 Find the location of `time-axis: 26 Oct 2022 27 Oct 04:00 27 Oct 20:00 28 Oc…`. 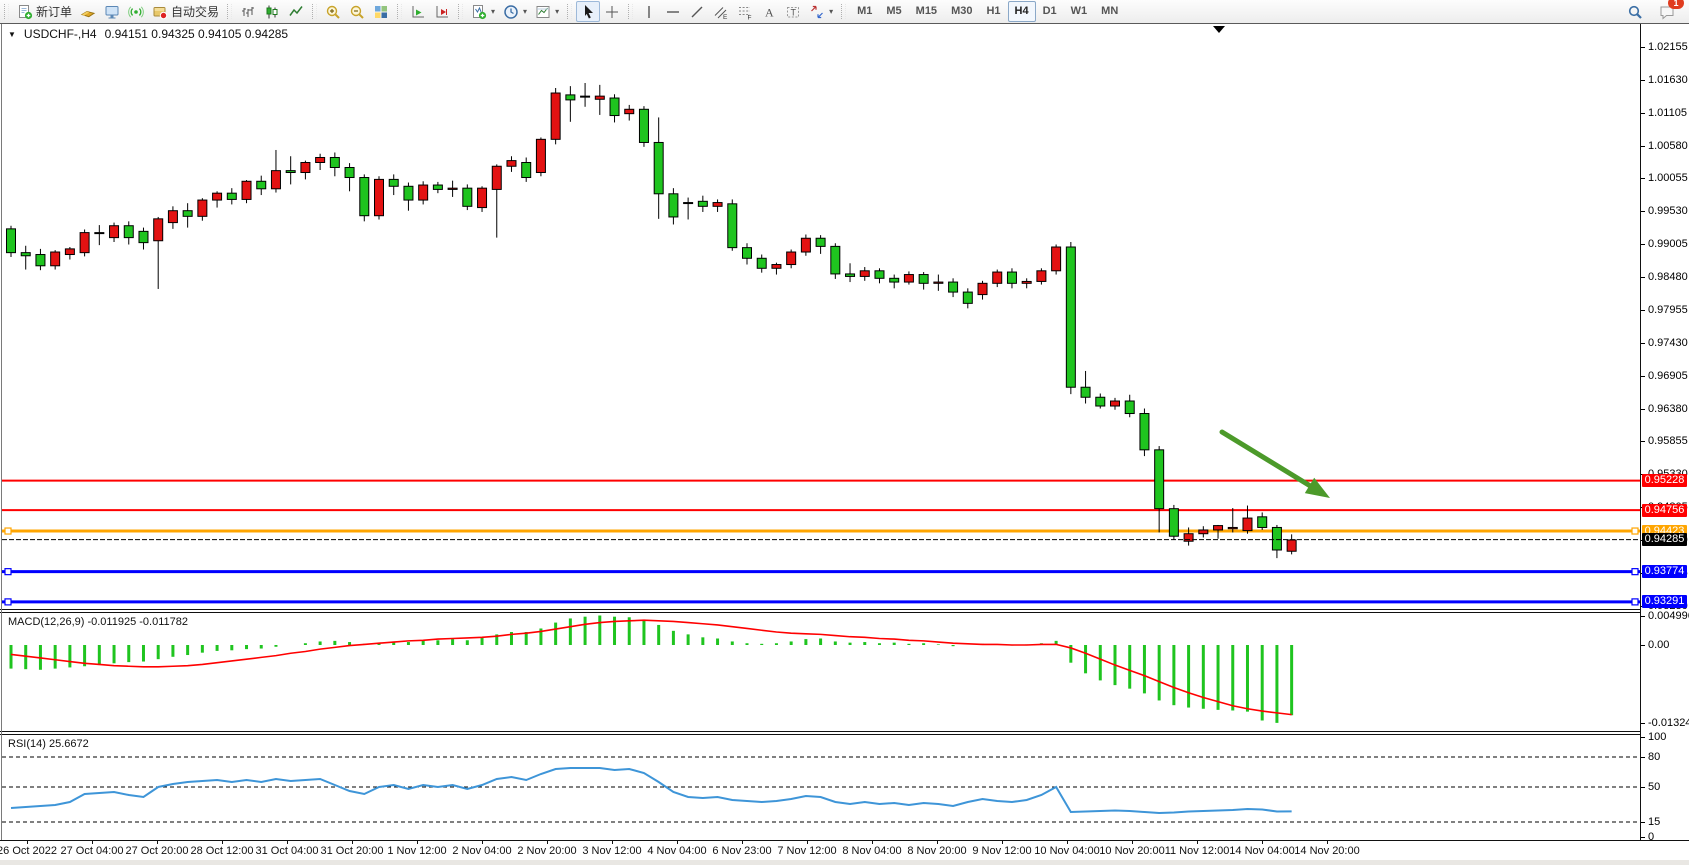

time-axis: 26 Oct 2022 27 Oct 04:00 27 Oct 20:00 28 Oc… is located at coordinates (844, 850).